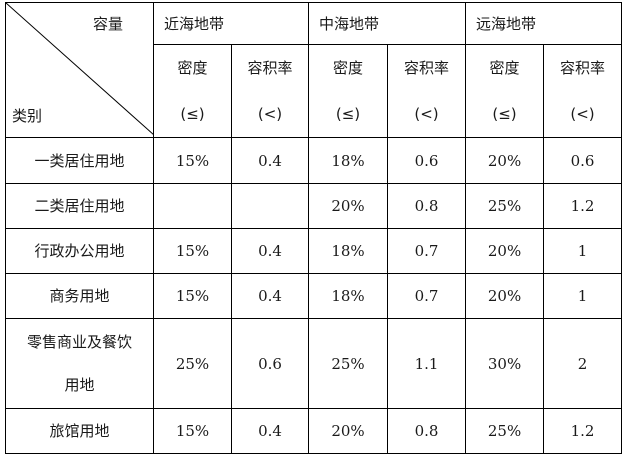 The height and width of the screenshot is (454, 625). Describe the element at coordinates (583, 363) in the screenshot. I see `cell-value: 2` at that location.